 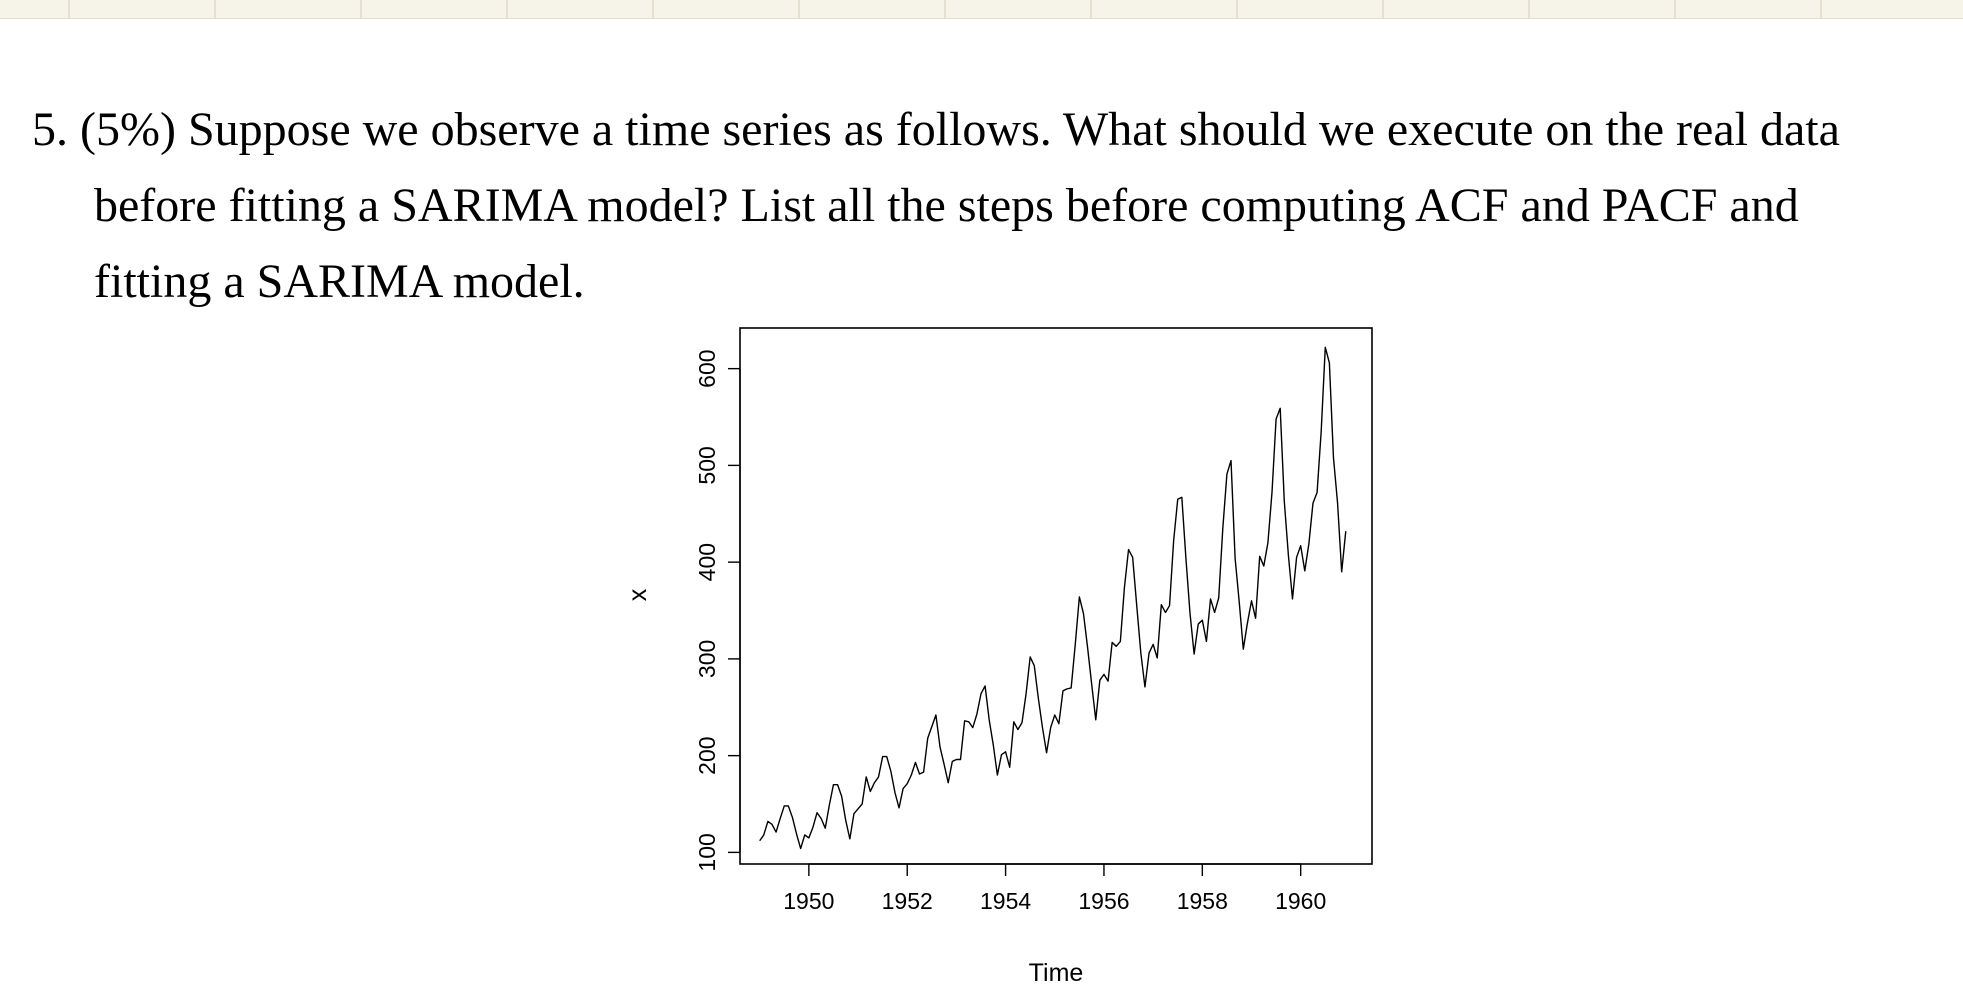 What do you see at coordinates (717, 610) in the screenshot?
I see `y-axis: 100 200 300 400 500 600` at bounding box center [717, 610].